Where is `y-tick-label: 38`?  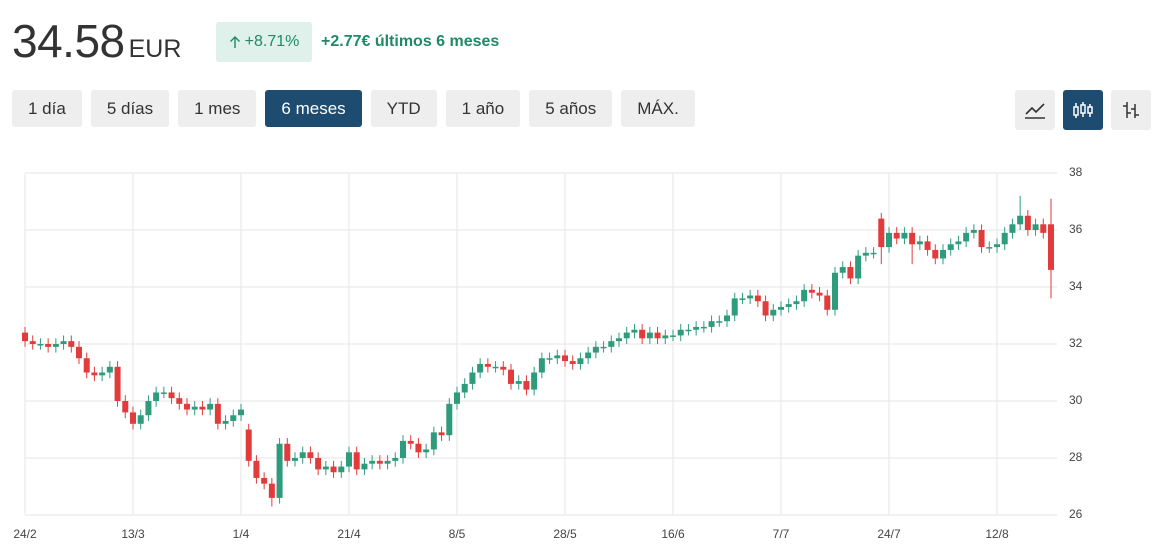 y-tick-label: 38 is located at coordinates (1076, 172).